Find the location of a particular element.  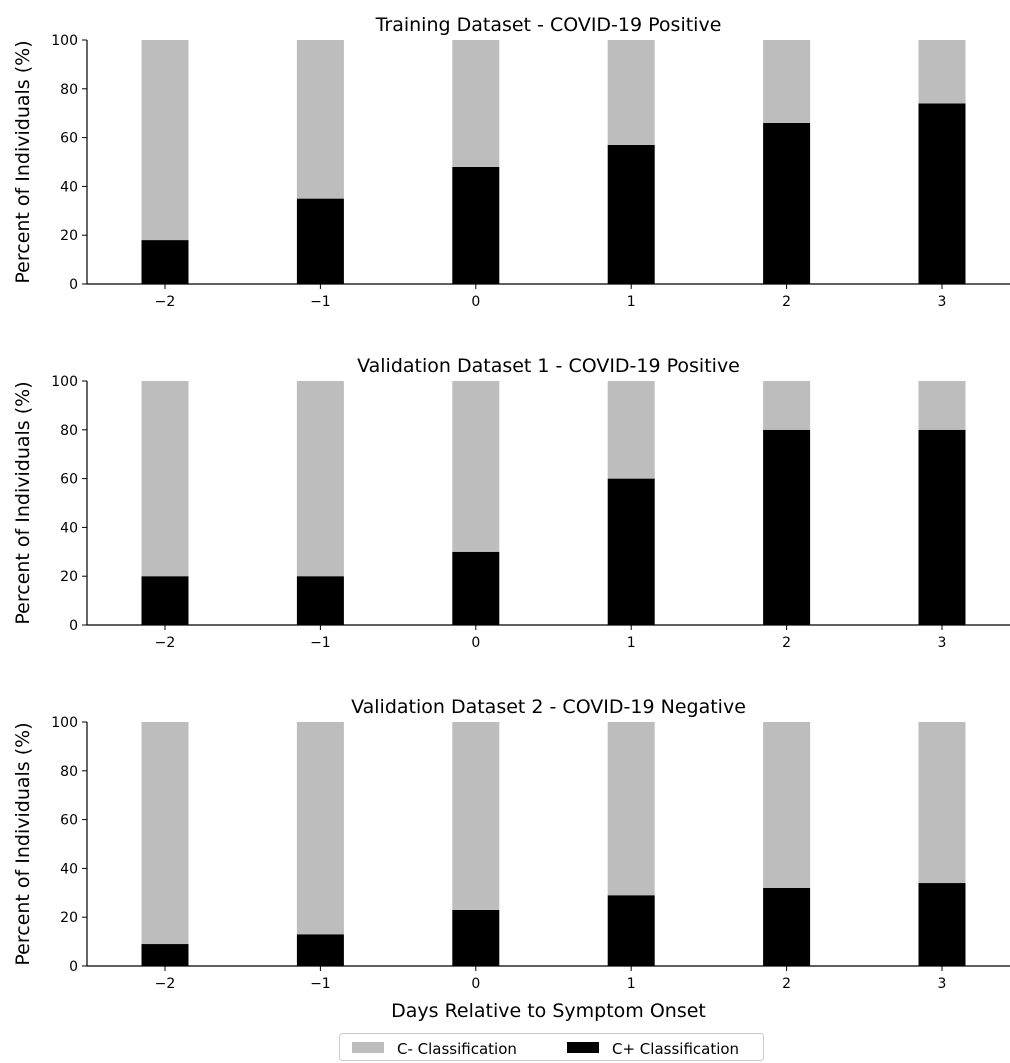

chart-title: Validation Dataset 1 - COVID-19 Positive is located at coordinates (548, 366).